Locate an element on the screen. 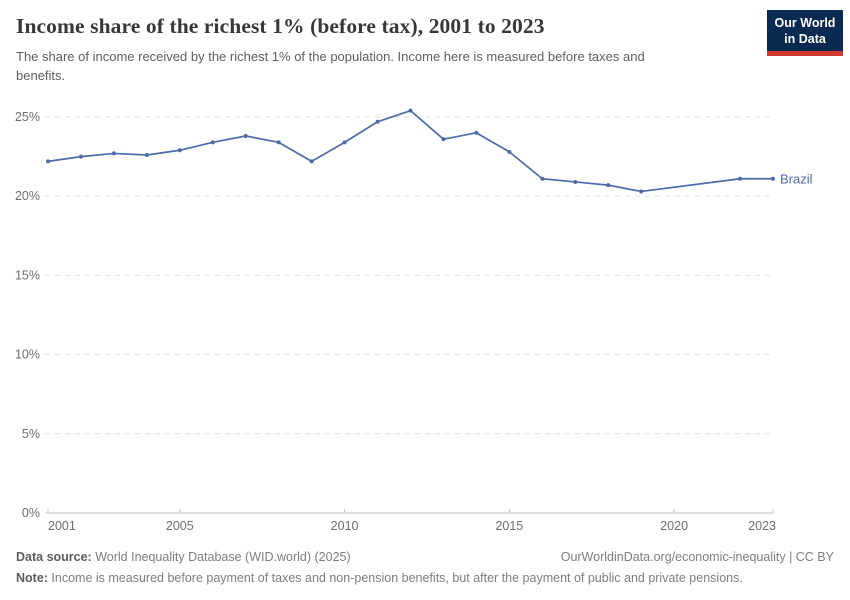 This screenshot has width=850, height=600. owid-logo-line1: Our World is located at coordinates (805, 23).